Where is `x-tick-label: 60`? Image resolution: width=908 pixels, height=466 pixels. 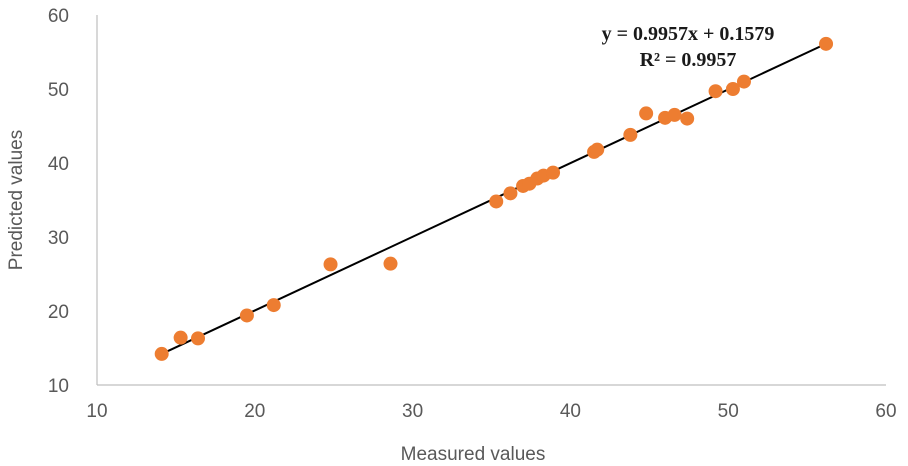 x-tick-label: 60 is located at coordinates (885, 411).